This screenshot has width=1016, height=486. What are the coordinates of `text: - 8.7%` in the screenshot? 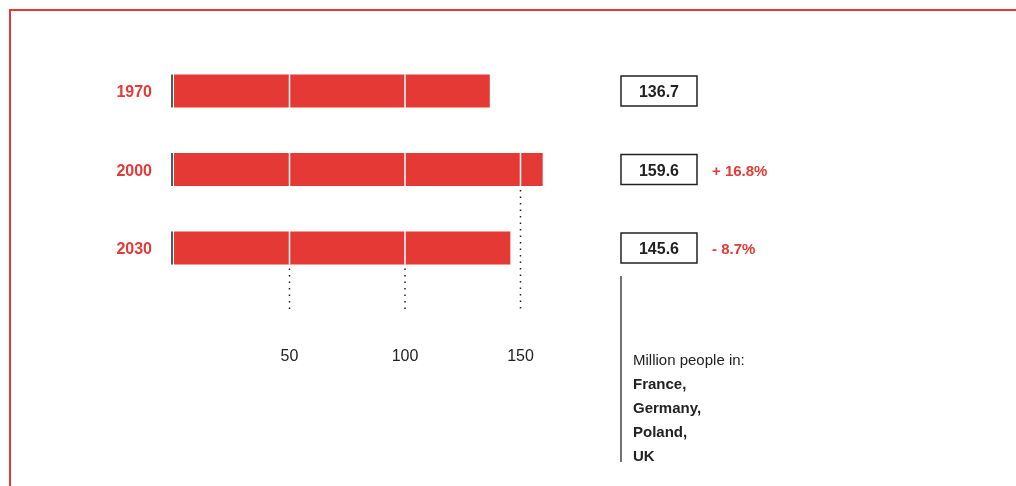 It's located at (734, 248).